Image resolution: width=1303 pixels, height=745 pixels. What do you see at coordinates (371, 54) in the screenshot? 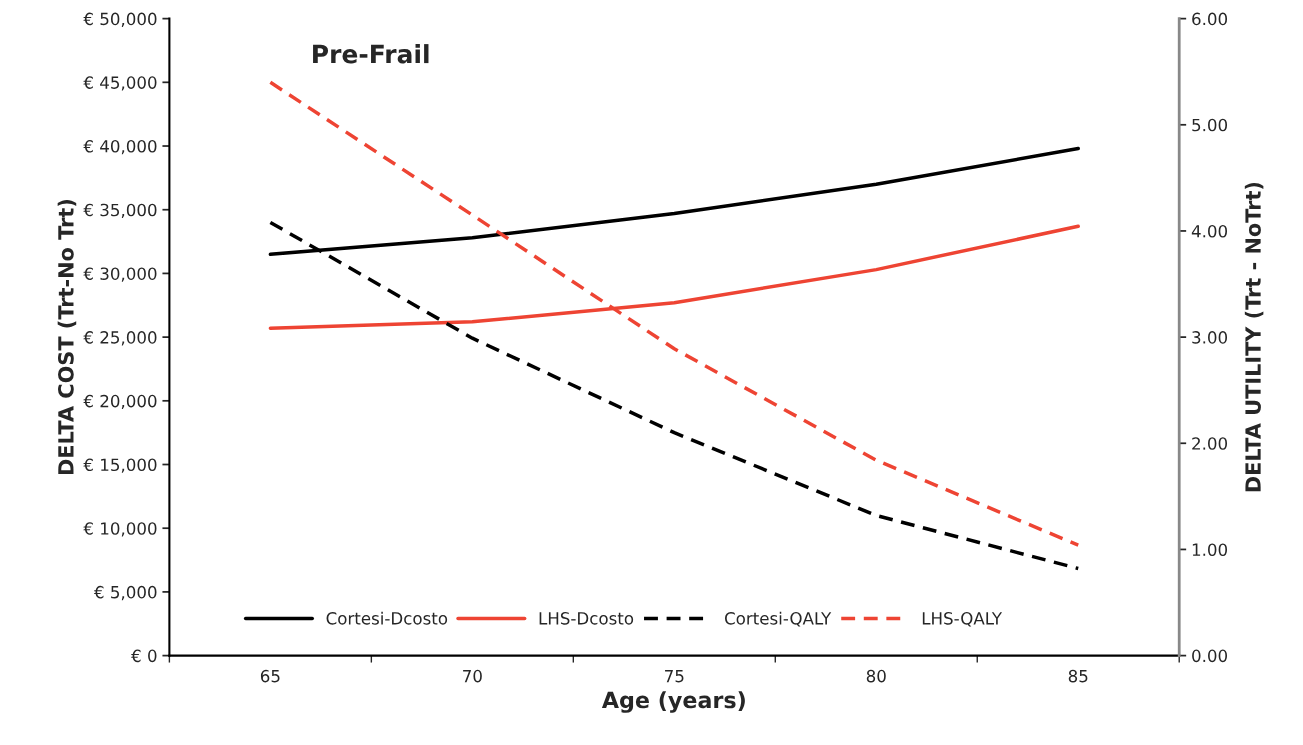
I see `text: Pre-Frail` at bounding box center [371, 54].